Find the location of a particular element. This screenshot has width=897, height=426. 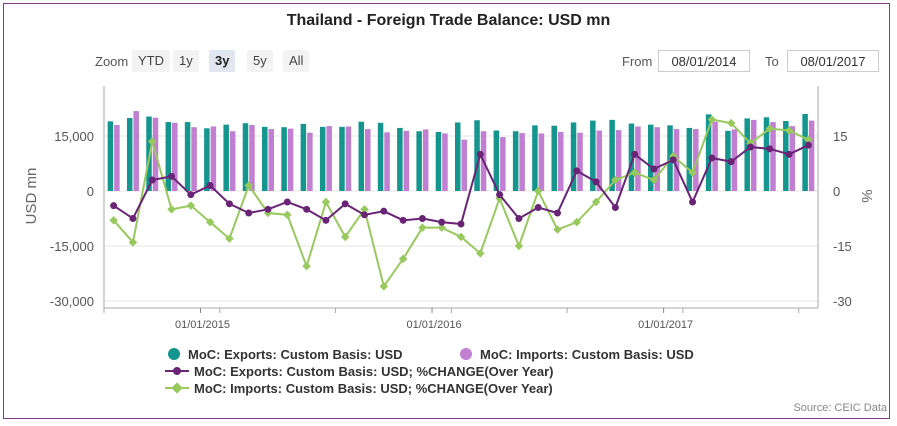

zoom-button-all: All is located at coordinates (296, 61).